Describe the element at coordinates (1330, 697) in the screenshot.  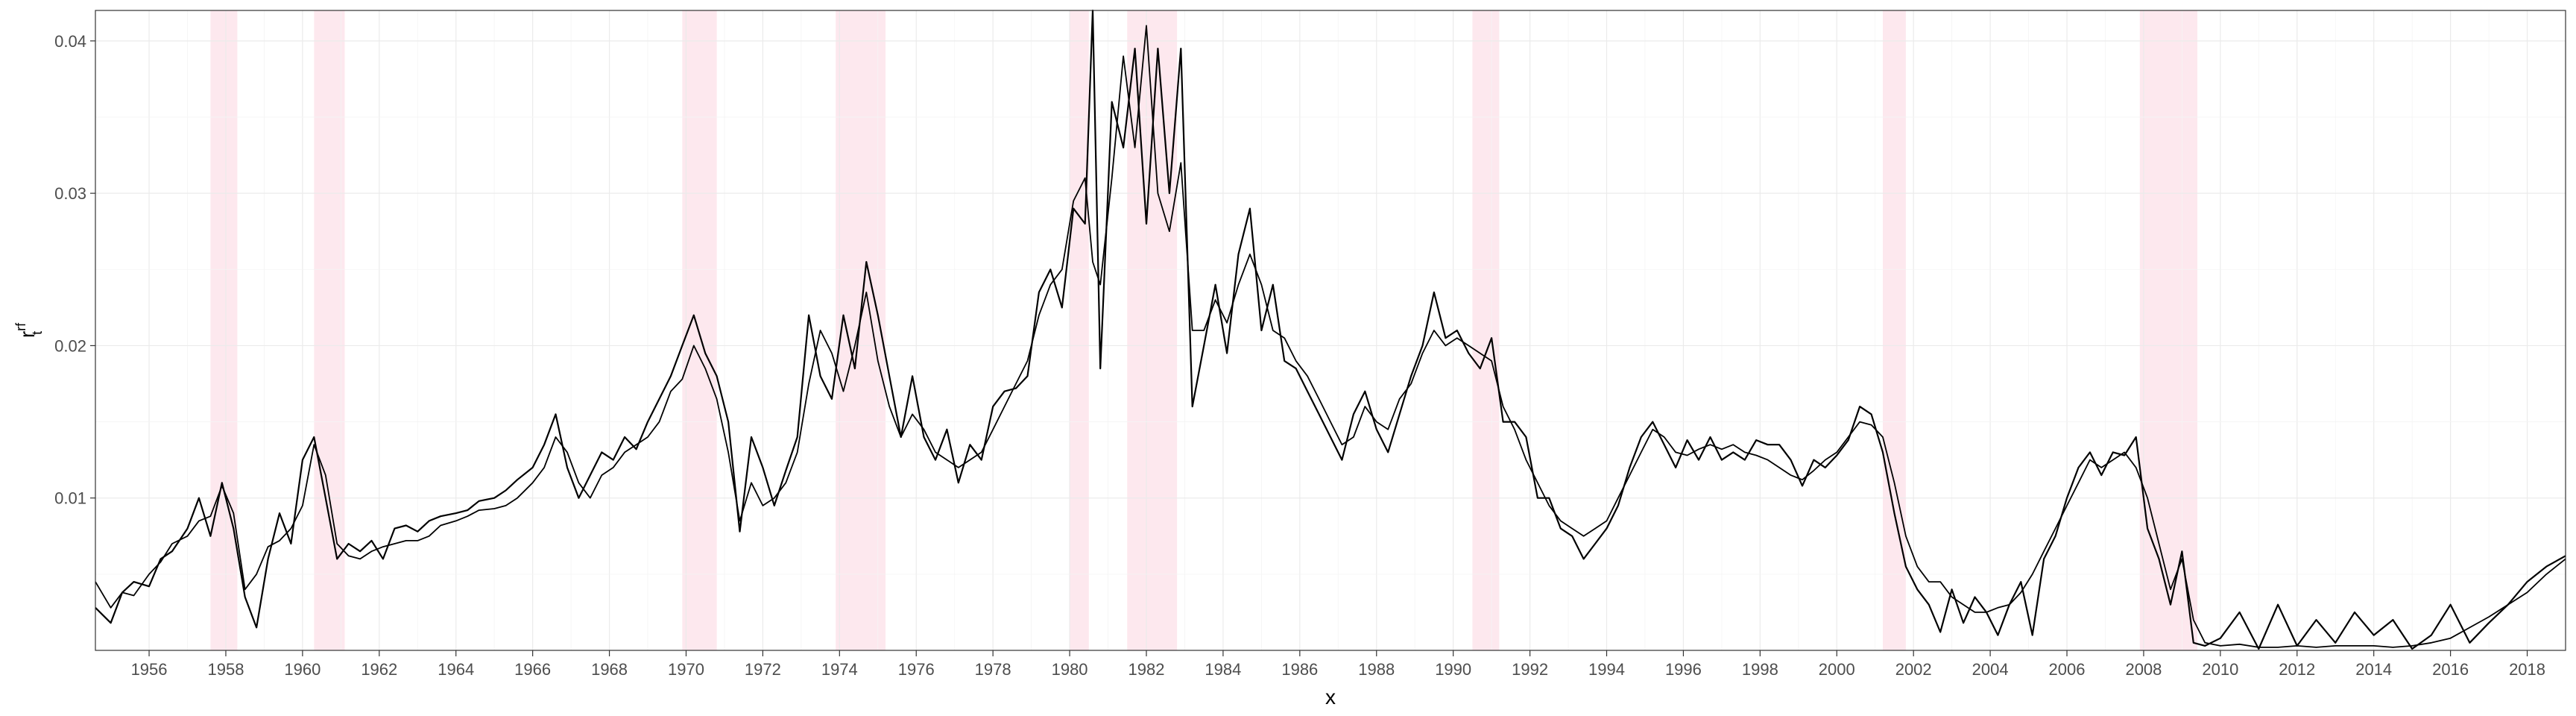
I see `x-axis-title: x` at that location.